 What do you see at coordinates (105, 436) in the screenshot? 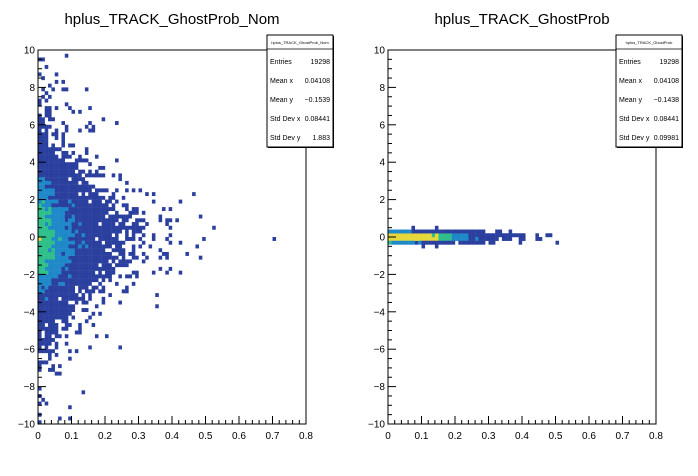
I see `x-tick-label: 0.2` at bounding box center [105, 436].